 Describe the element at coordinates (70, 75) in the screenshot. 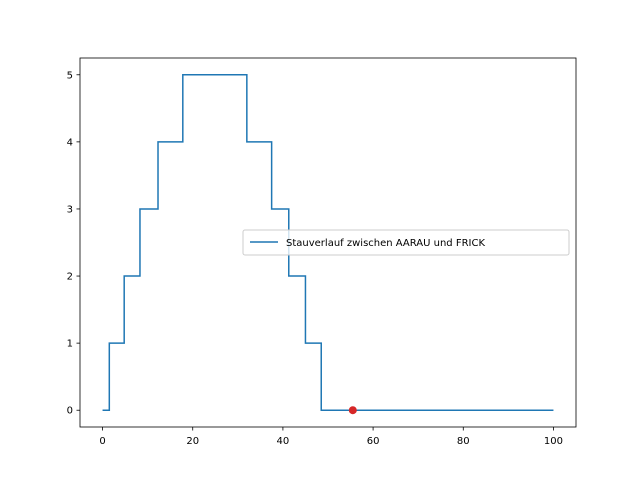

I see `y-tick-label: 5` at that location.